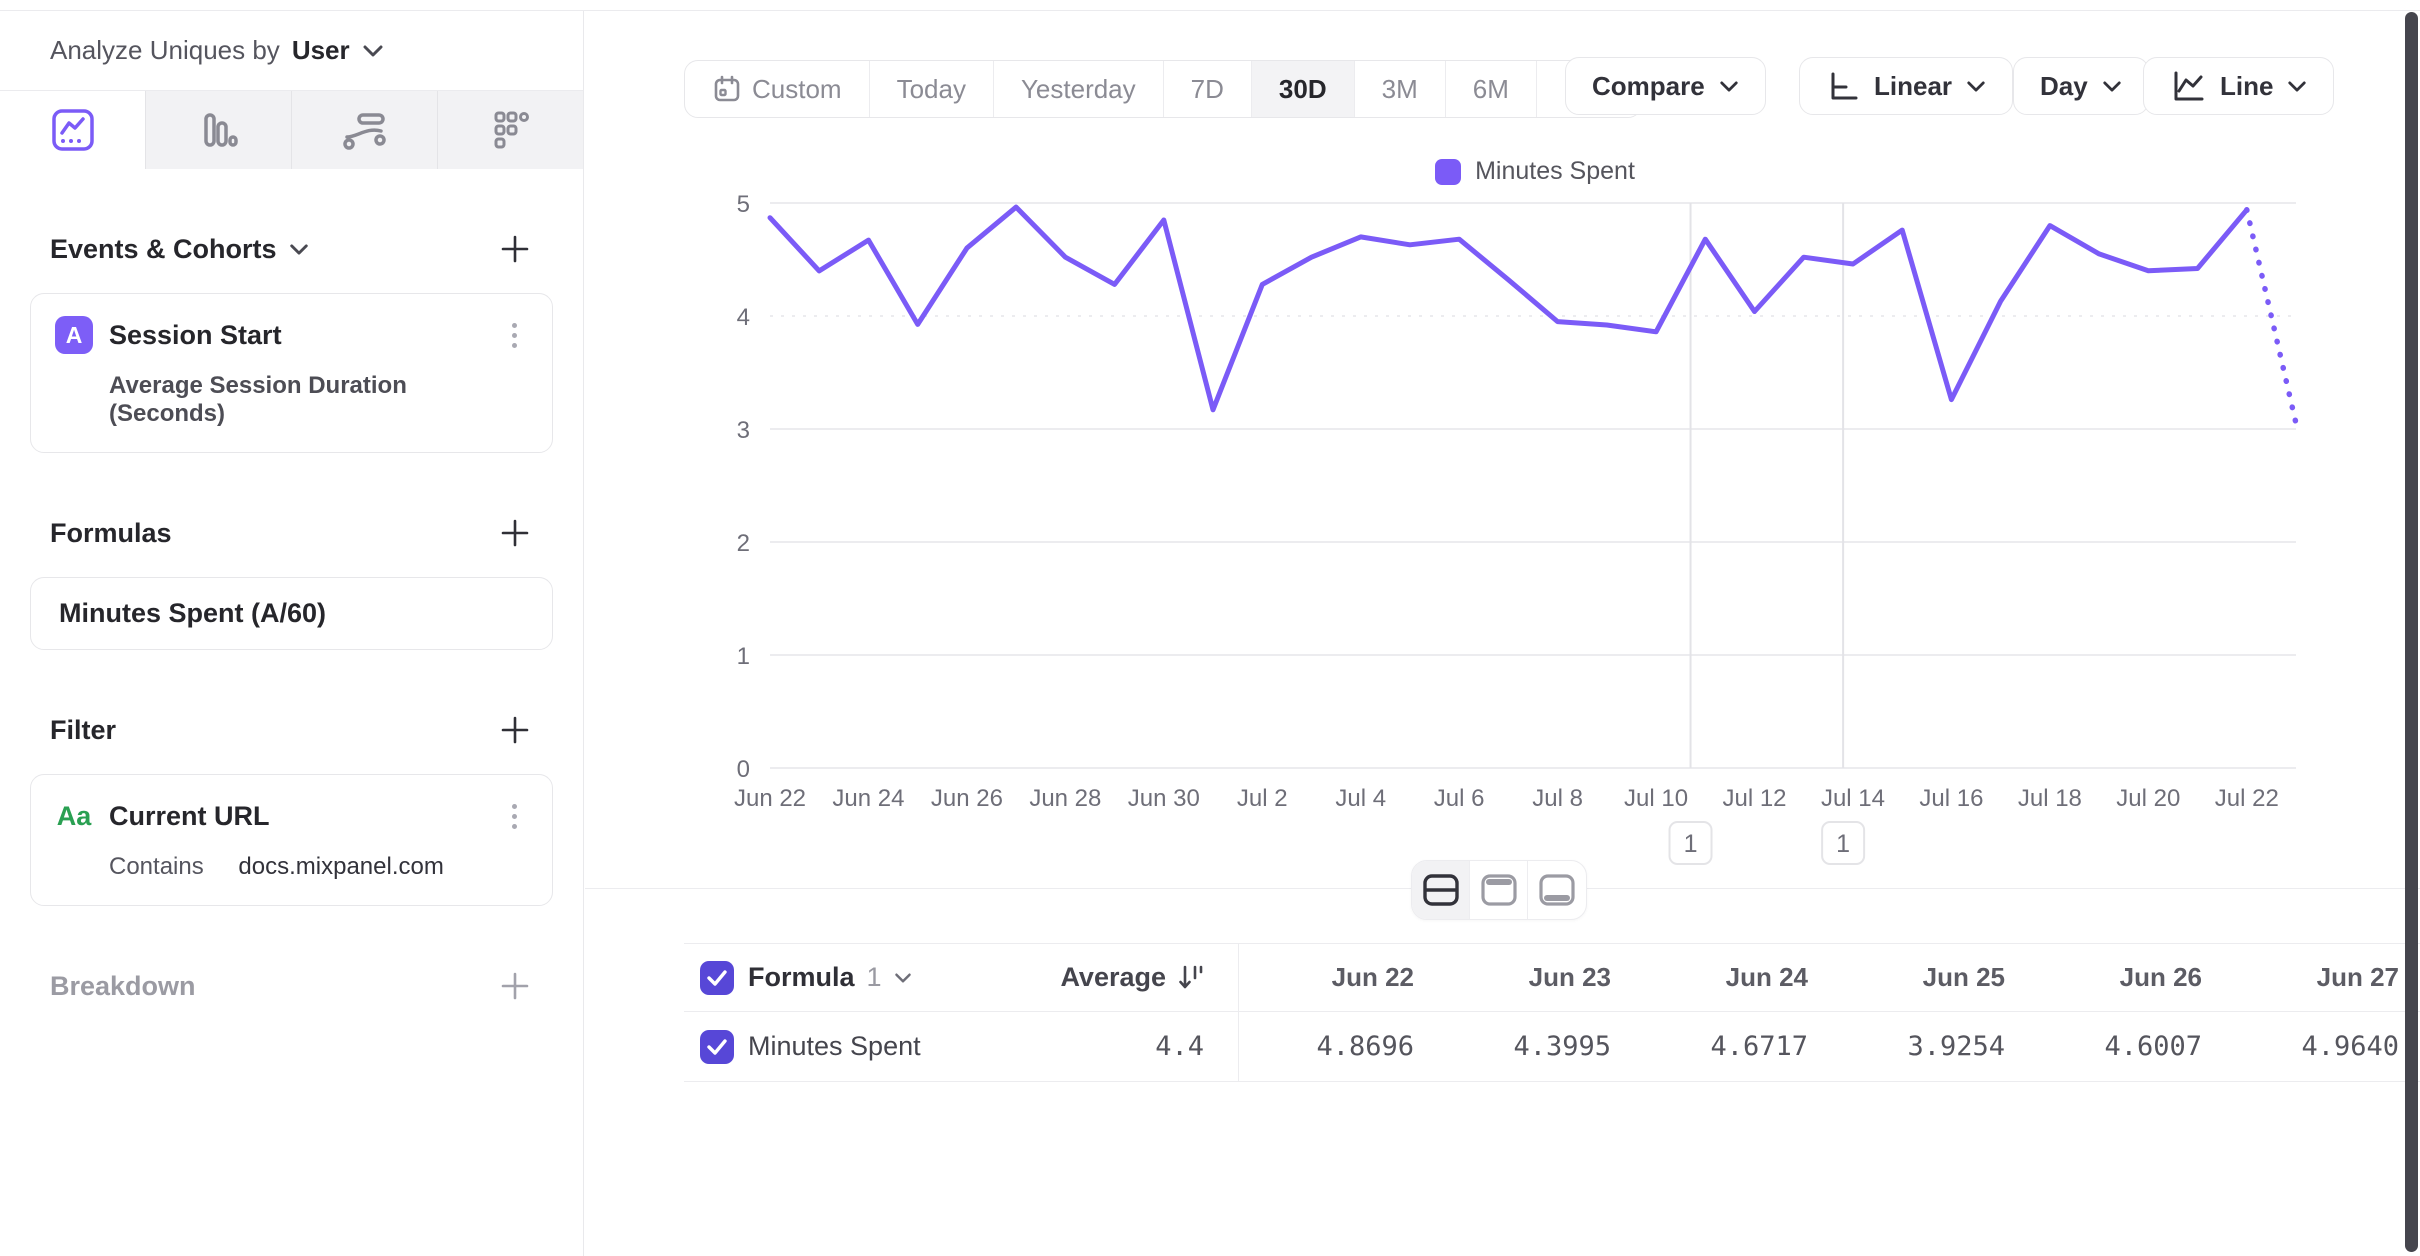 Image resolution: width=2420 pixels, height=1256 pixels. I want to click on select-all-checkbox, so click(717, 977).